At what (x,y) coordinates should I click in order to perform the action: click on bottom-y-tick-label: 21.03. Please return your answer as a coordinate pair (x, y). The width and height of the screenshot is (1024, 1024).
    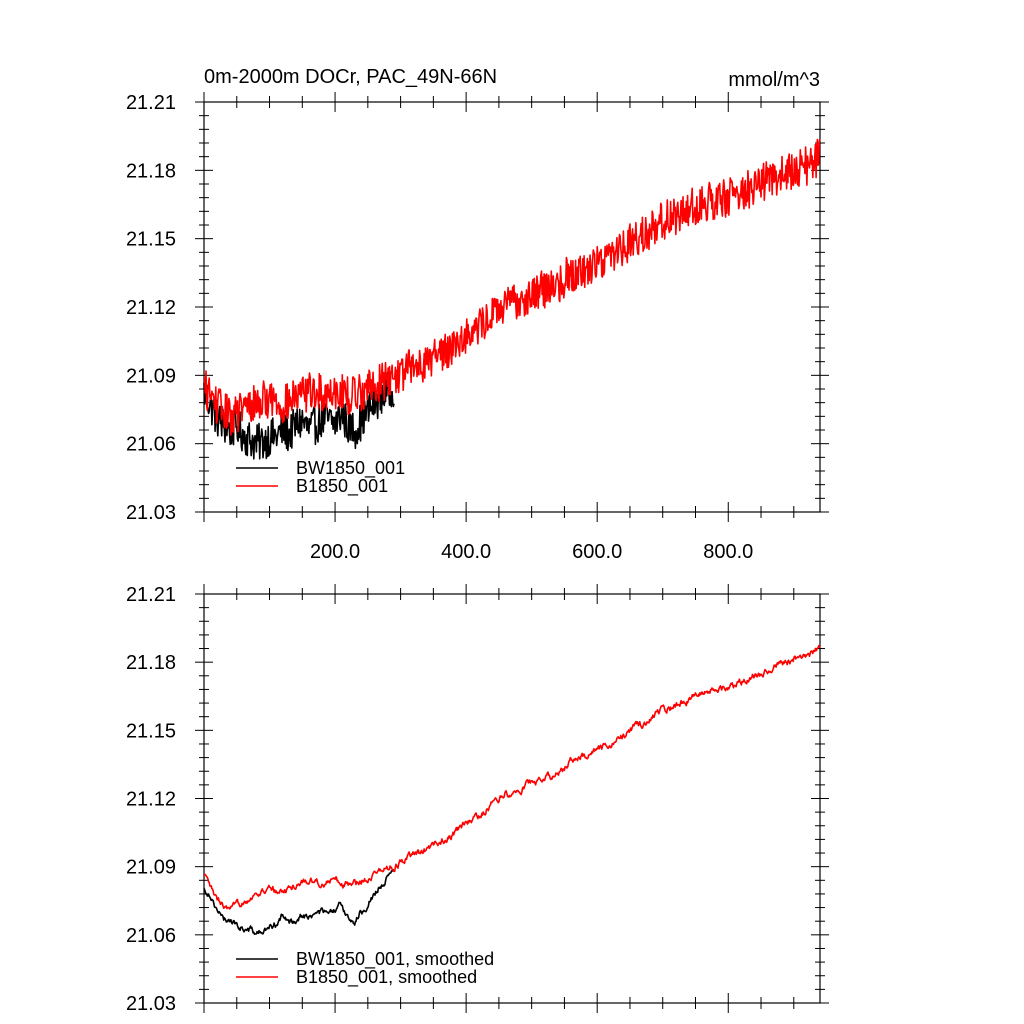
    Looking at the image, I should click on (151, 1004).